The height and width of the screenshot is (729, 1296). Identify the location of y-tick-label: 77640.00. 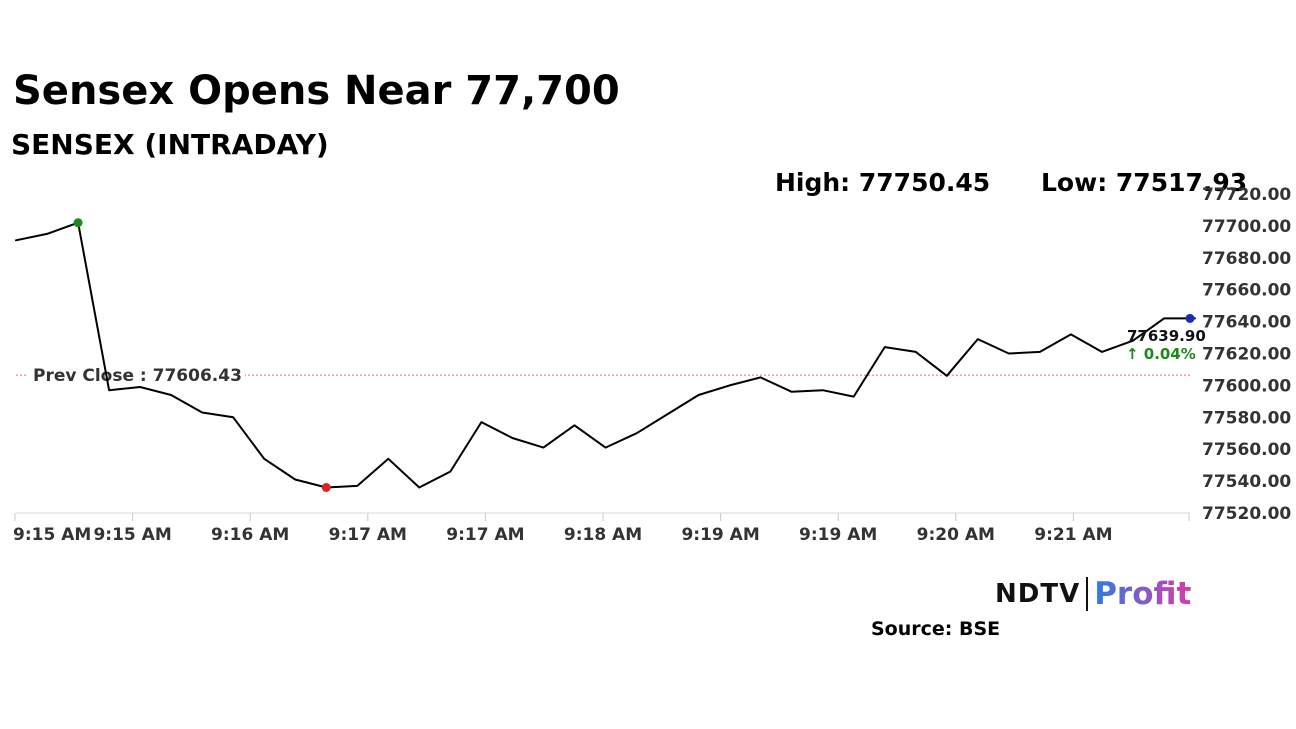
(1246, 323).